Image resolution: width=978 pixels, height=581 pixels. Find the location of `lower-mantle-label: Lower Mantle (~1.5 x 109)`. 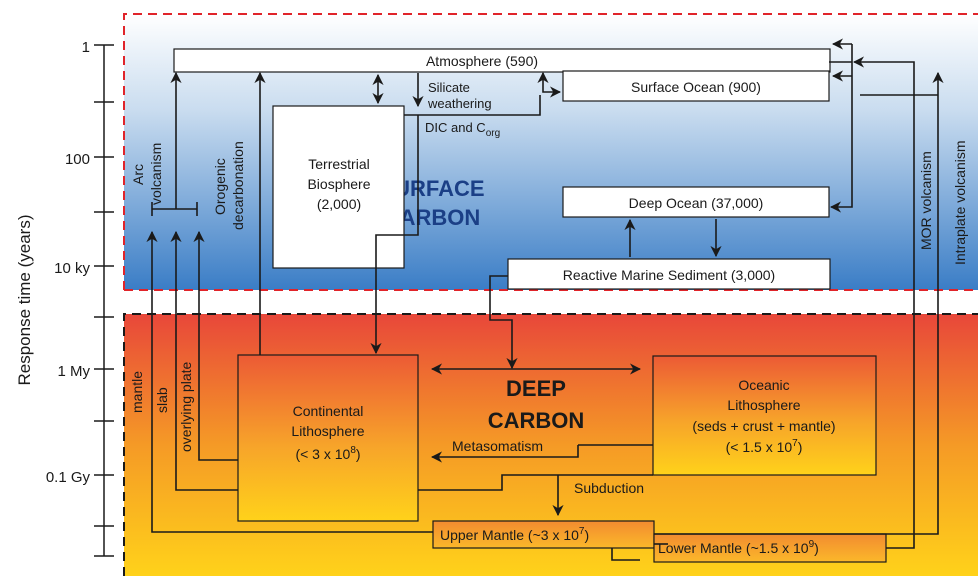

lower-mantle-label: Lower Mantle (~1.5 x 109) is located at coordinates (738, 547).